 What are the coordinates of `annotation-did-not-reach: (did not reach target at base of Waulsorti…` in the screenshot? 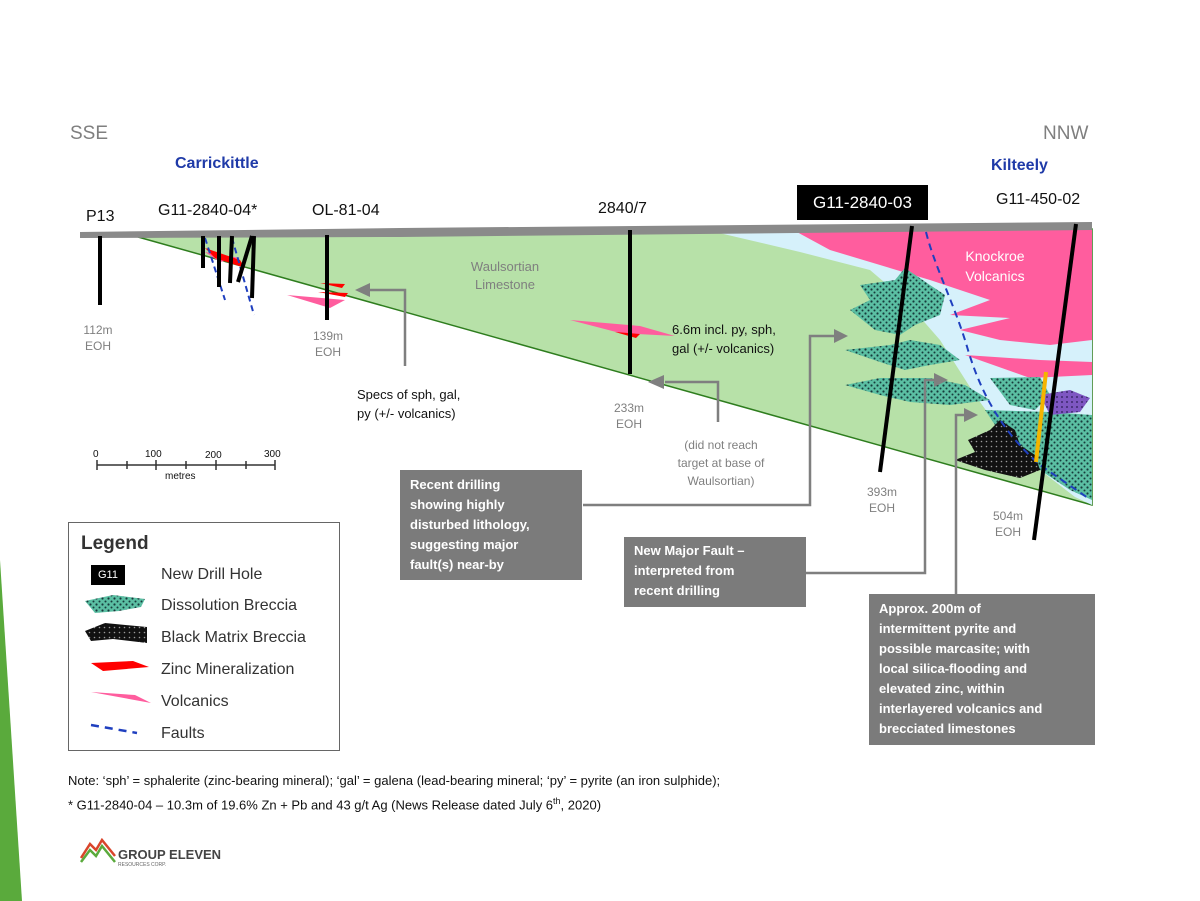 It's located at (721, 463).